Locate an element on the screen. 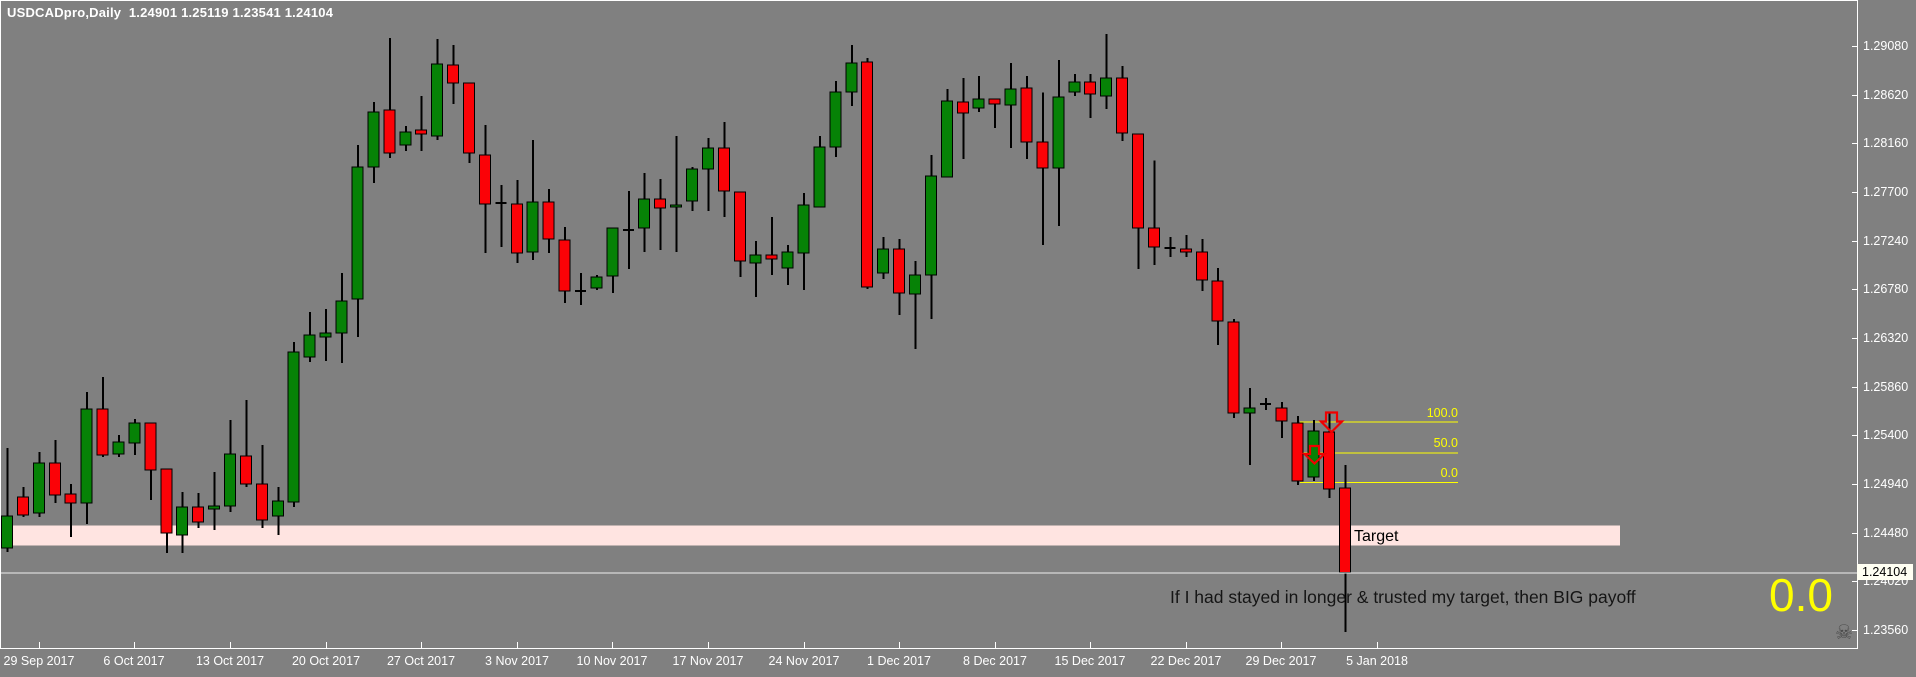 This screenshot has width=1916, height=677. time-tick-label: 15 Dec 2017 is located at coordinates (1090, 661).